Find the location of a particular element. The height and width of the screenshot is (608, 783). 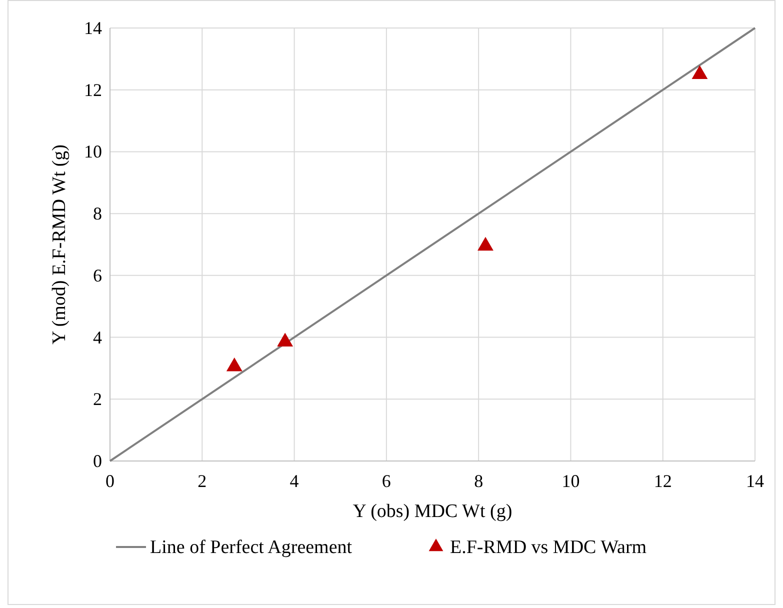

x-tick-label: 2 is located at coordinates (202, 481).